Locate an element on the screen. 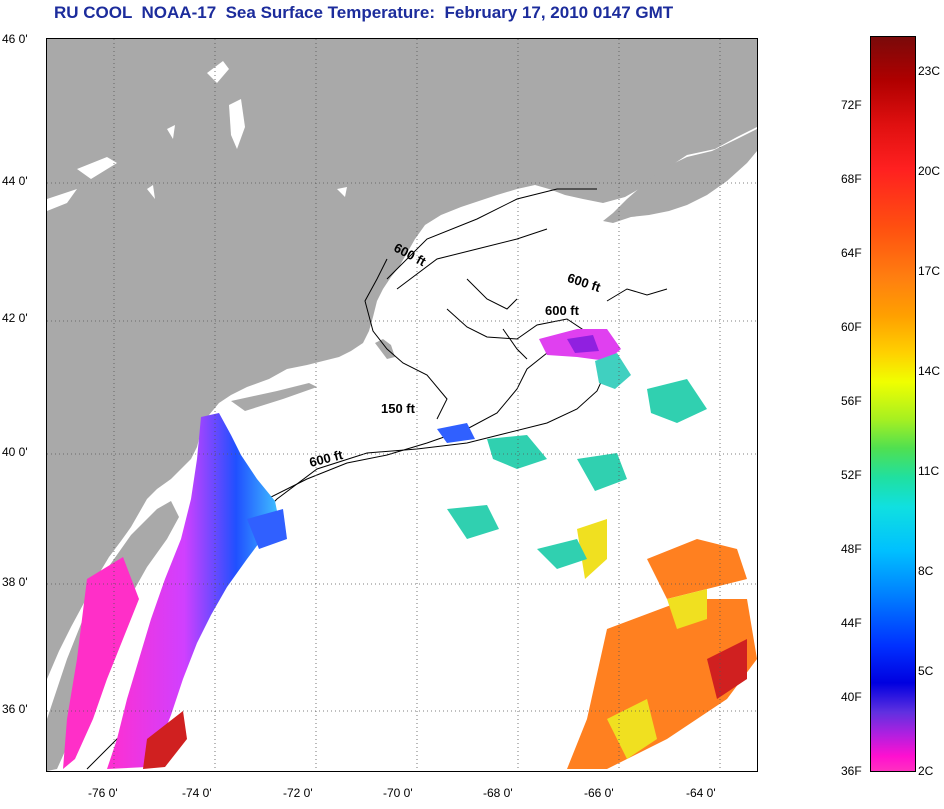 The image size is (944, 809). colorbar-c-2: 2C is located at coordinates (926, 771).